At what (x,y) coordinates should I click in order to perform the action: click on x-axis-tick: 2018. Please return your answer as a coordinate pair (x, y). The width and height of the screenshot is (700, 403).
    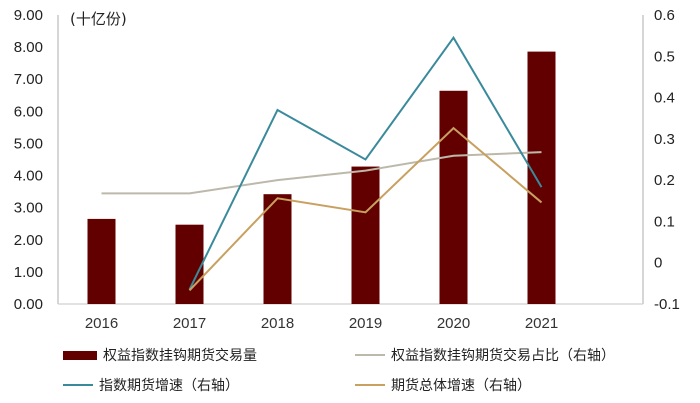
    Looking at the image, I should click on (277, 323).